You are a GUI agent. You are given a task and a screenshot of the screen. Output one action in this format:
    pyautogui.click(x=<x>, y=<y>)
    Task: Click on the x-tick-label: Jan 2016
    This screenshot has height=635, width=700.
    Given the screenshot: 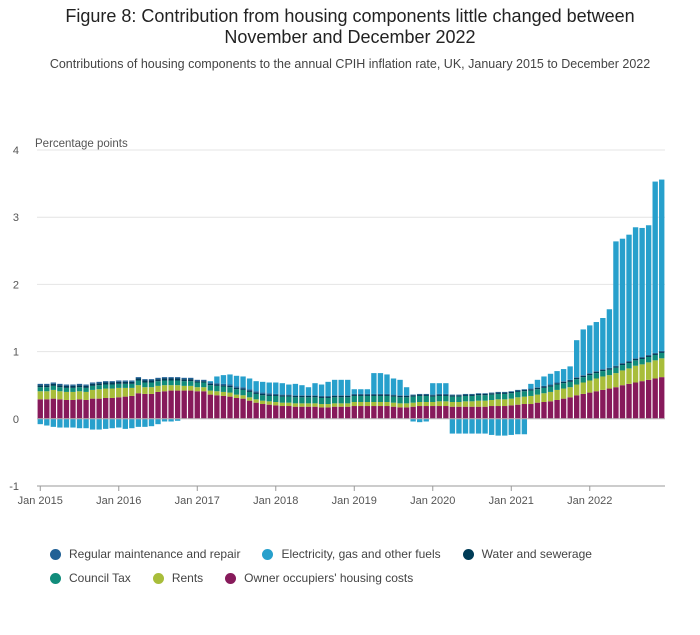 What is the action you would take?
    pyautogui.click(x=118, y=501)
    